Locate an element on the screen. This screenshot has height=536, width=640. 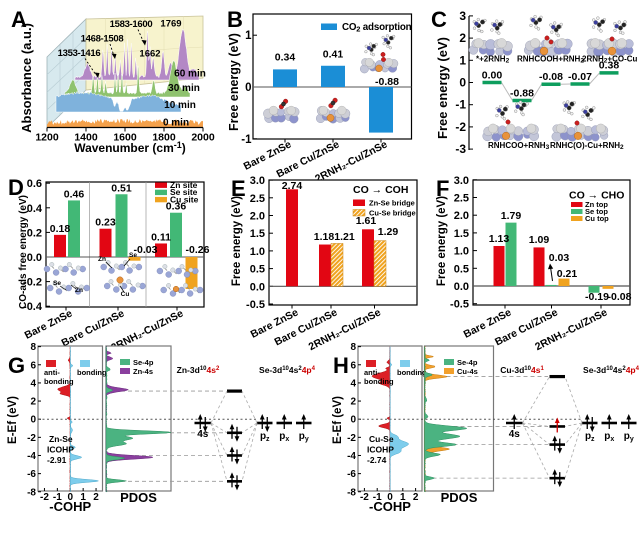
svg-text: 0.18 is located at coordinates (60, 229).